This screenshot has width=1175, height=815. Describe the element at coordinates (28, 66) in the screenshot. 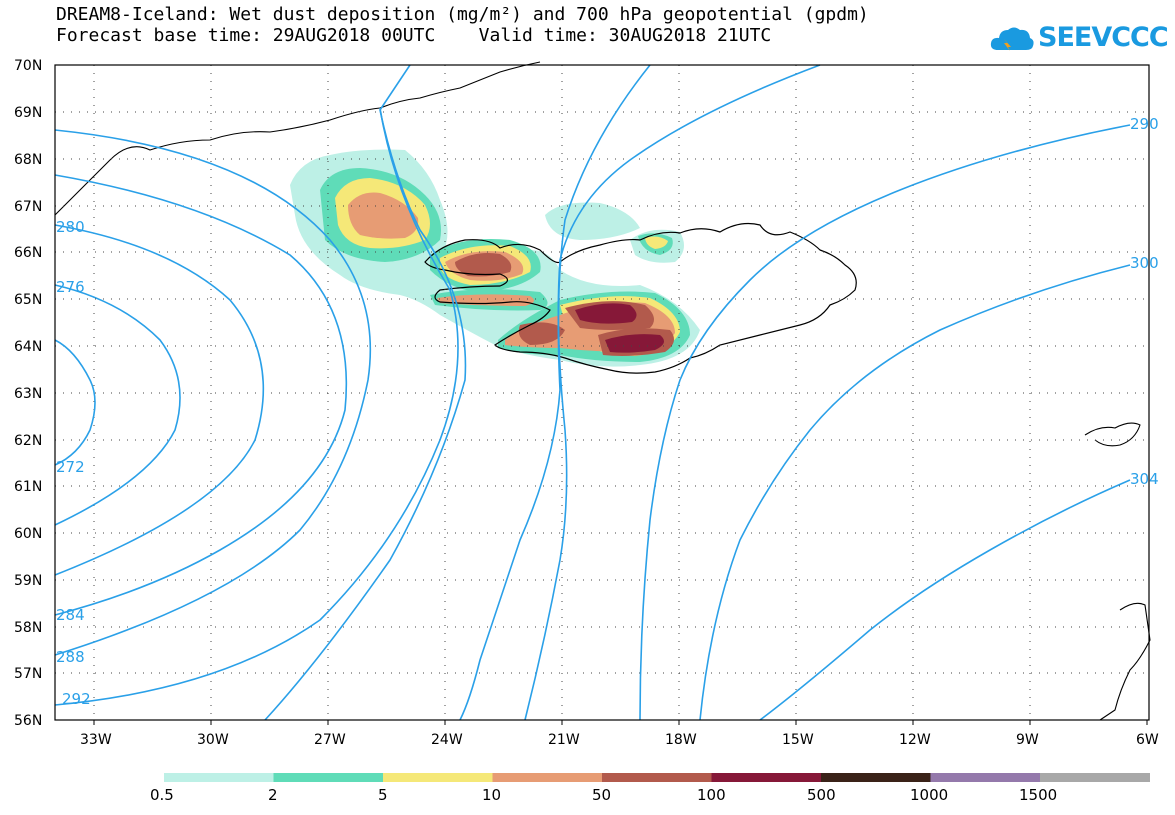

I see `lat-label: 70N` at that location.